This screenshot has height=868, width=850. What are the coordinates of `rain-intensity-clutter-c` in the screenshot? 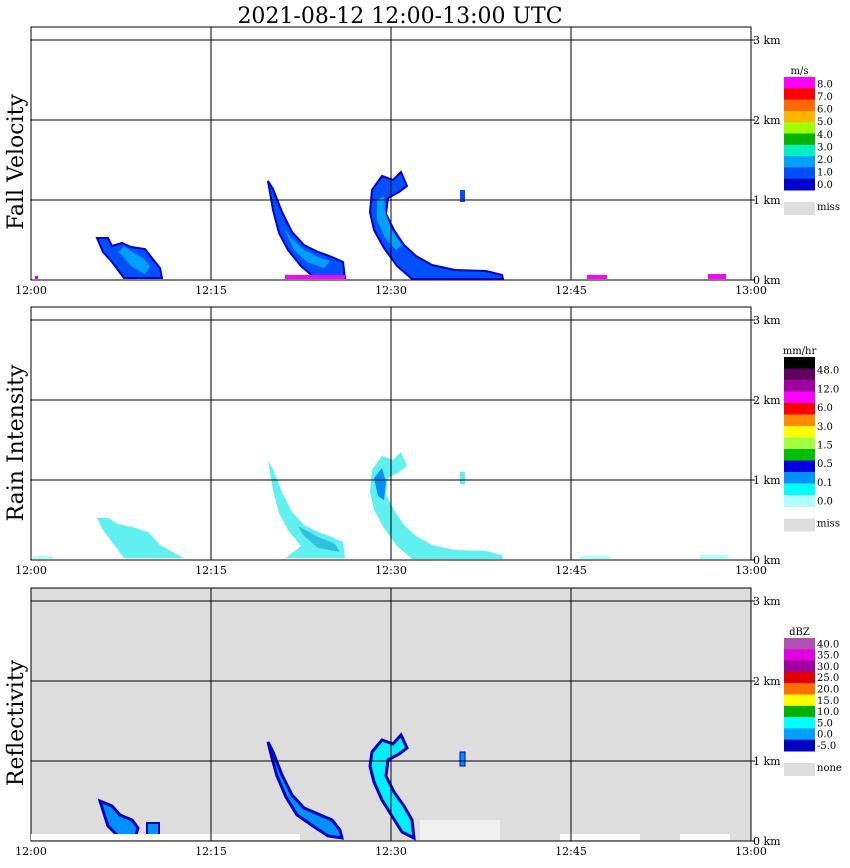 It's located at (714, 557).